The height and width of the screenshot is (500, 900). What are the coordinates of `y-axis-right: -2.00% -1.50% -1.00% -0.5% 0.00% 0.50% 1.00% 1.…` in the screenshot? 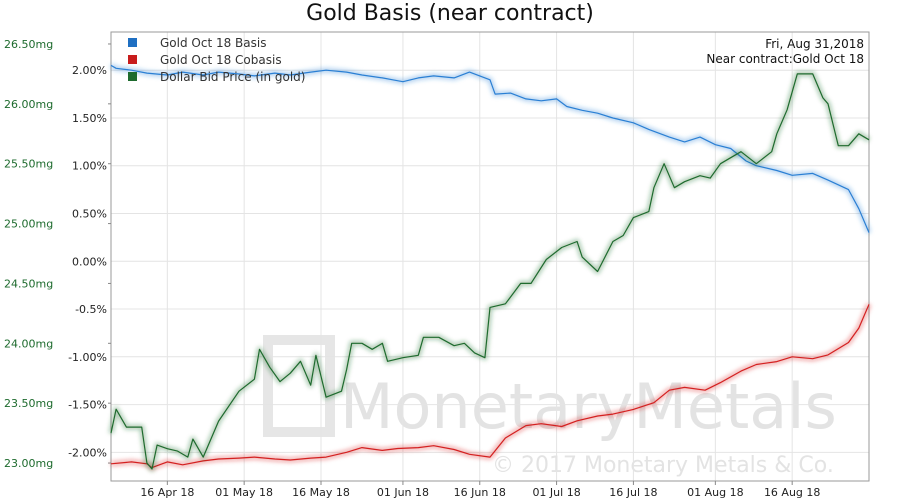 It's located at (87, 261).